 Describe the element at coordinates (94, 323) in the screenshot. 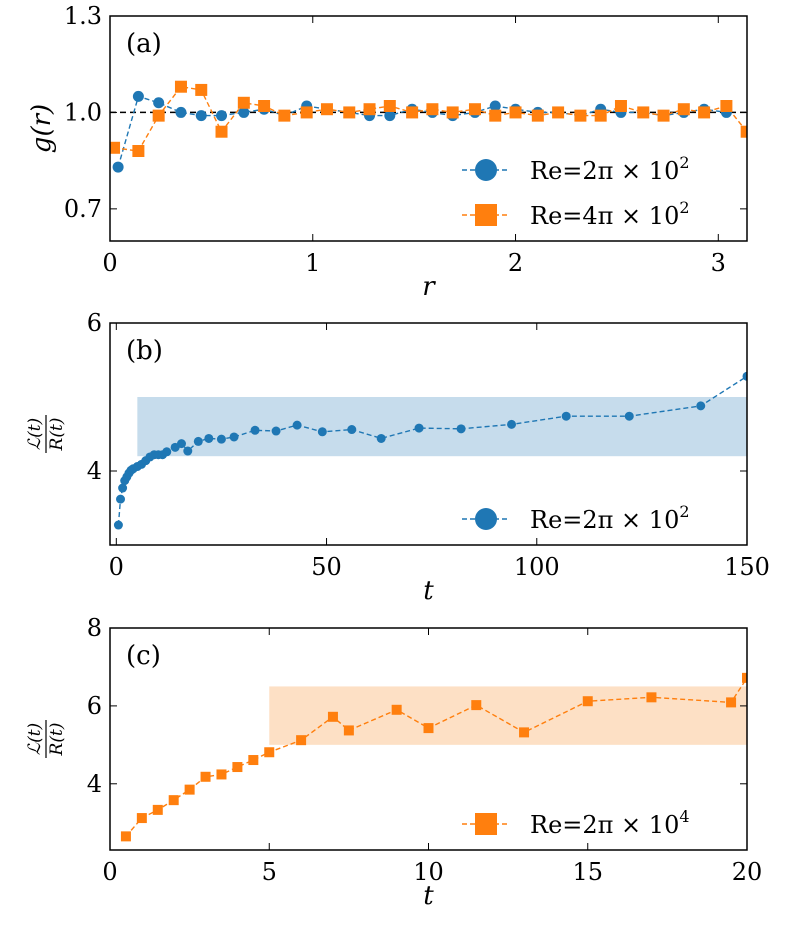

I see `y-tick-label: 6` at that location.